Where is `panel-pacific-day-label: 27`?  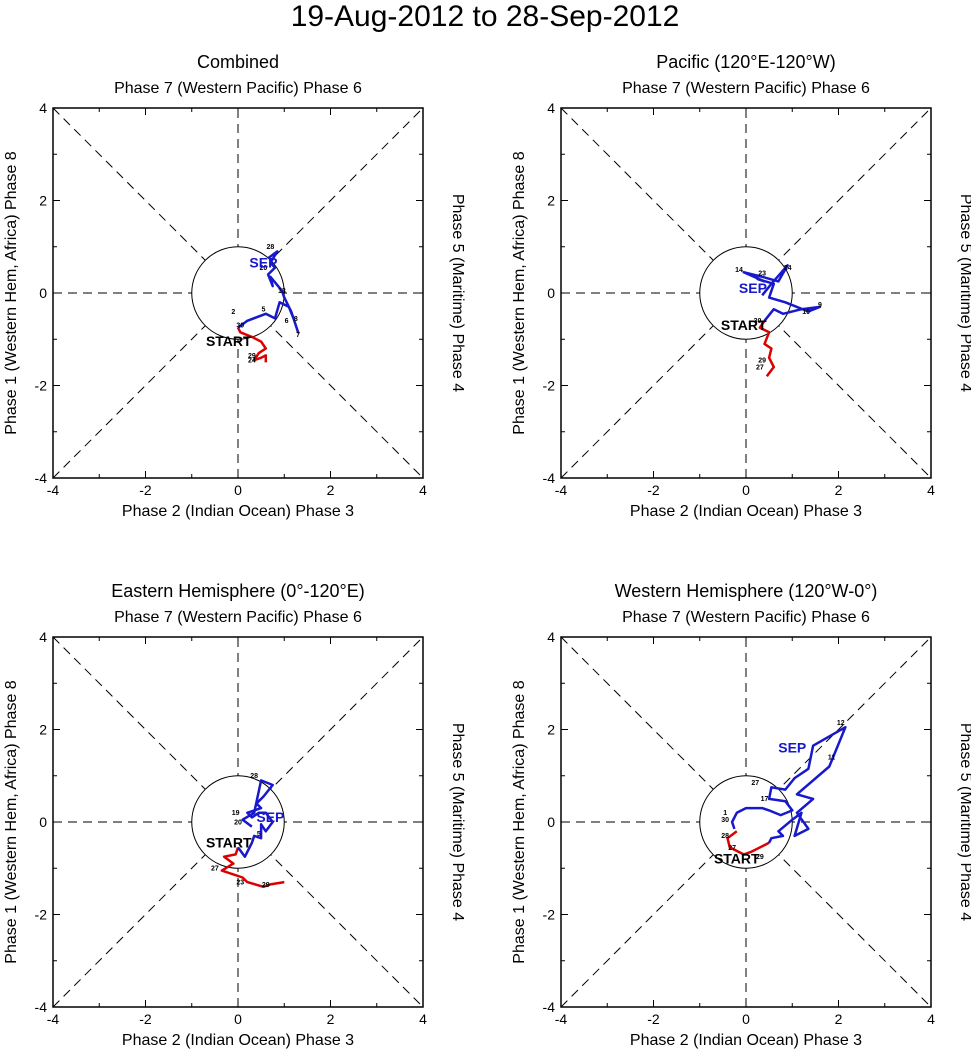 panel-pacific-day-label: 27 is located at coordinates (760, 367).